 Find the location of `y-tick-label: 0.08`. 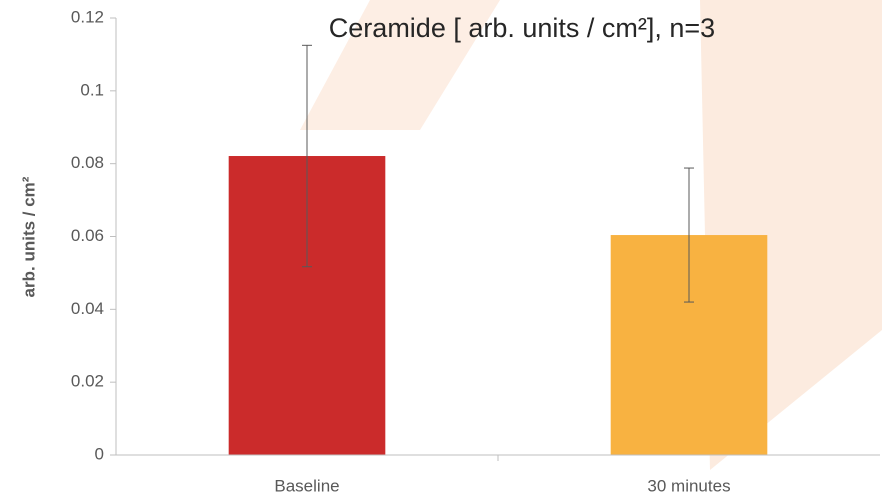

y-tick-label: 0.08 is located at coordinates (87, 162).